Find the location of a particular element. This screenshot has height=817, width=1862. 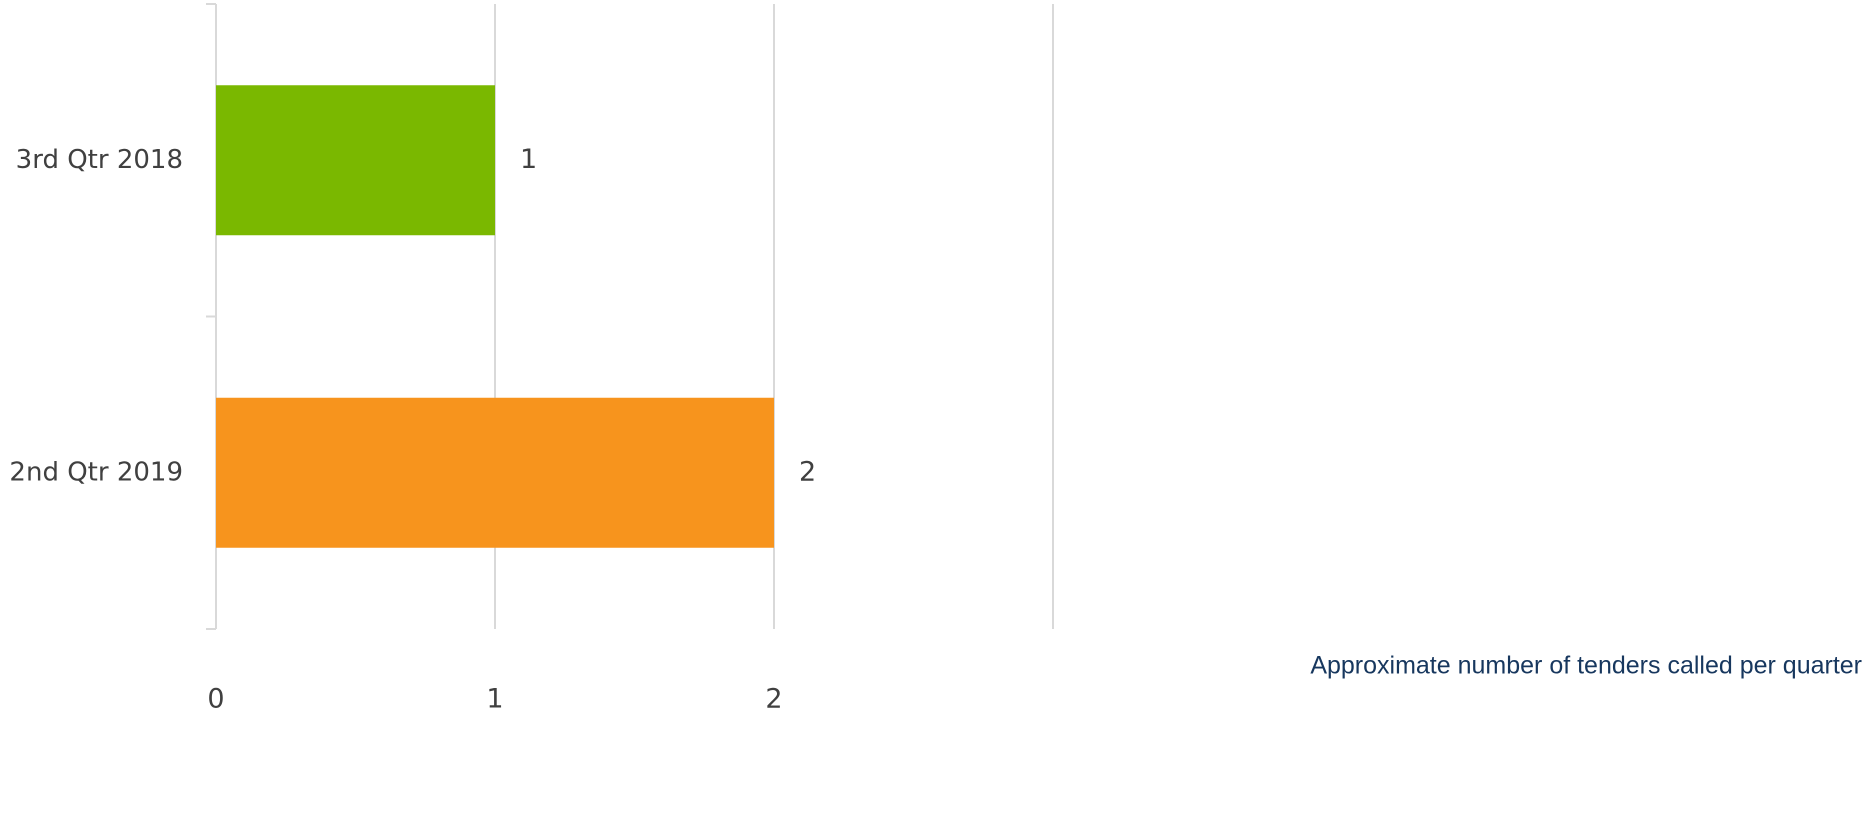

x-tick-label: 1 is located at coordinates (494, 699).